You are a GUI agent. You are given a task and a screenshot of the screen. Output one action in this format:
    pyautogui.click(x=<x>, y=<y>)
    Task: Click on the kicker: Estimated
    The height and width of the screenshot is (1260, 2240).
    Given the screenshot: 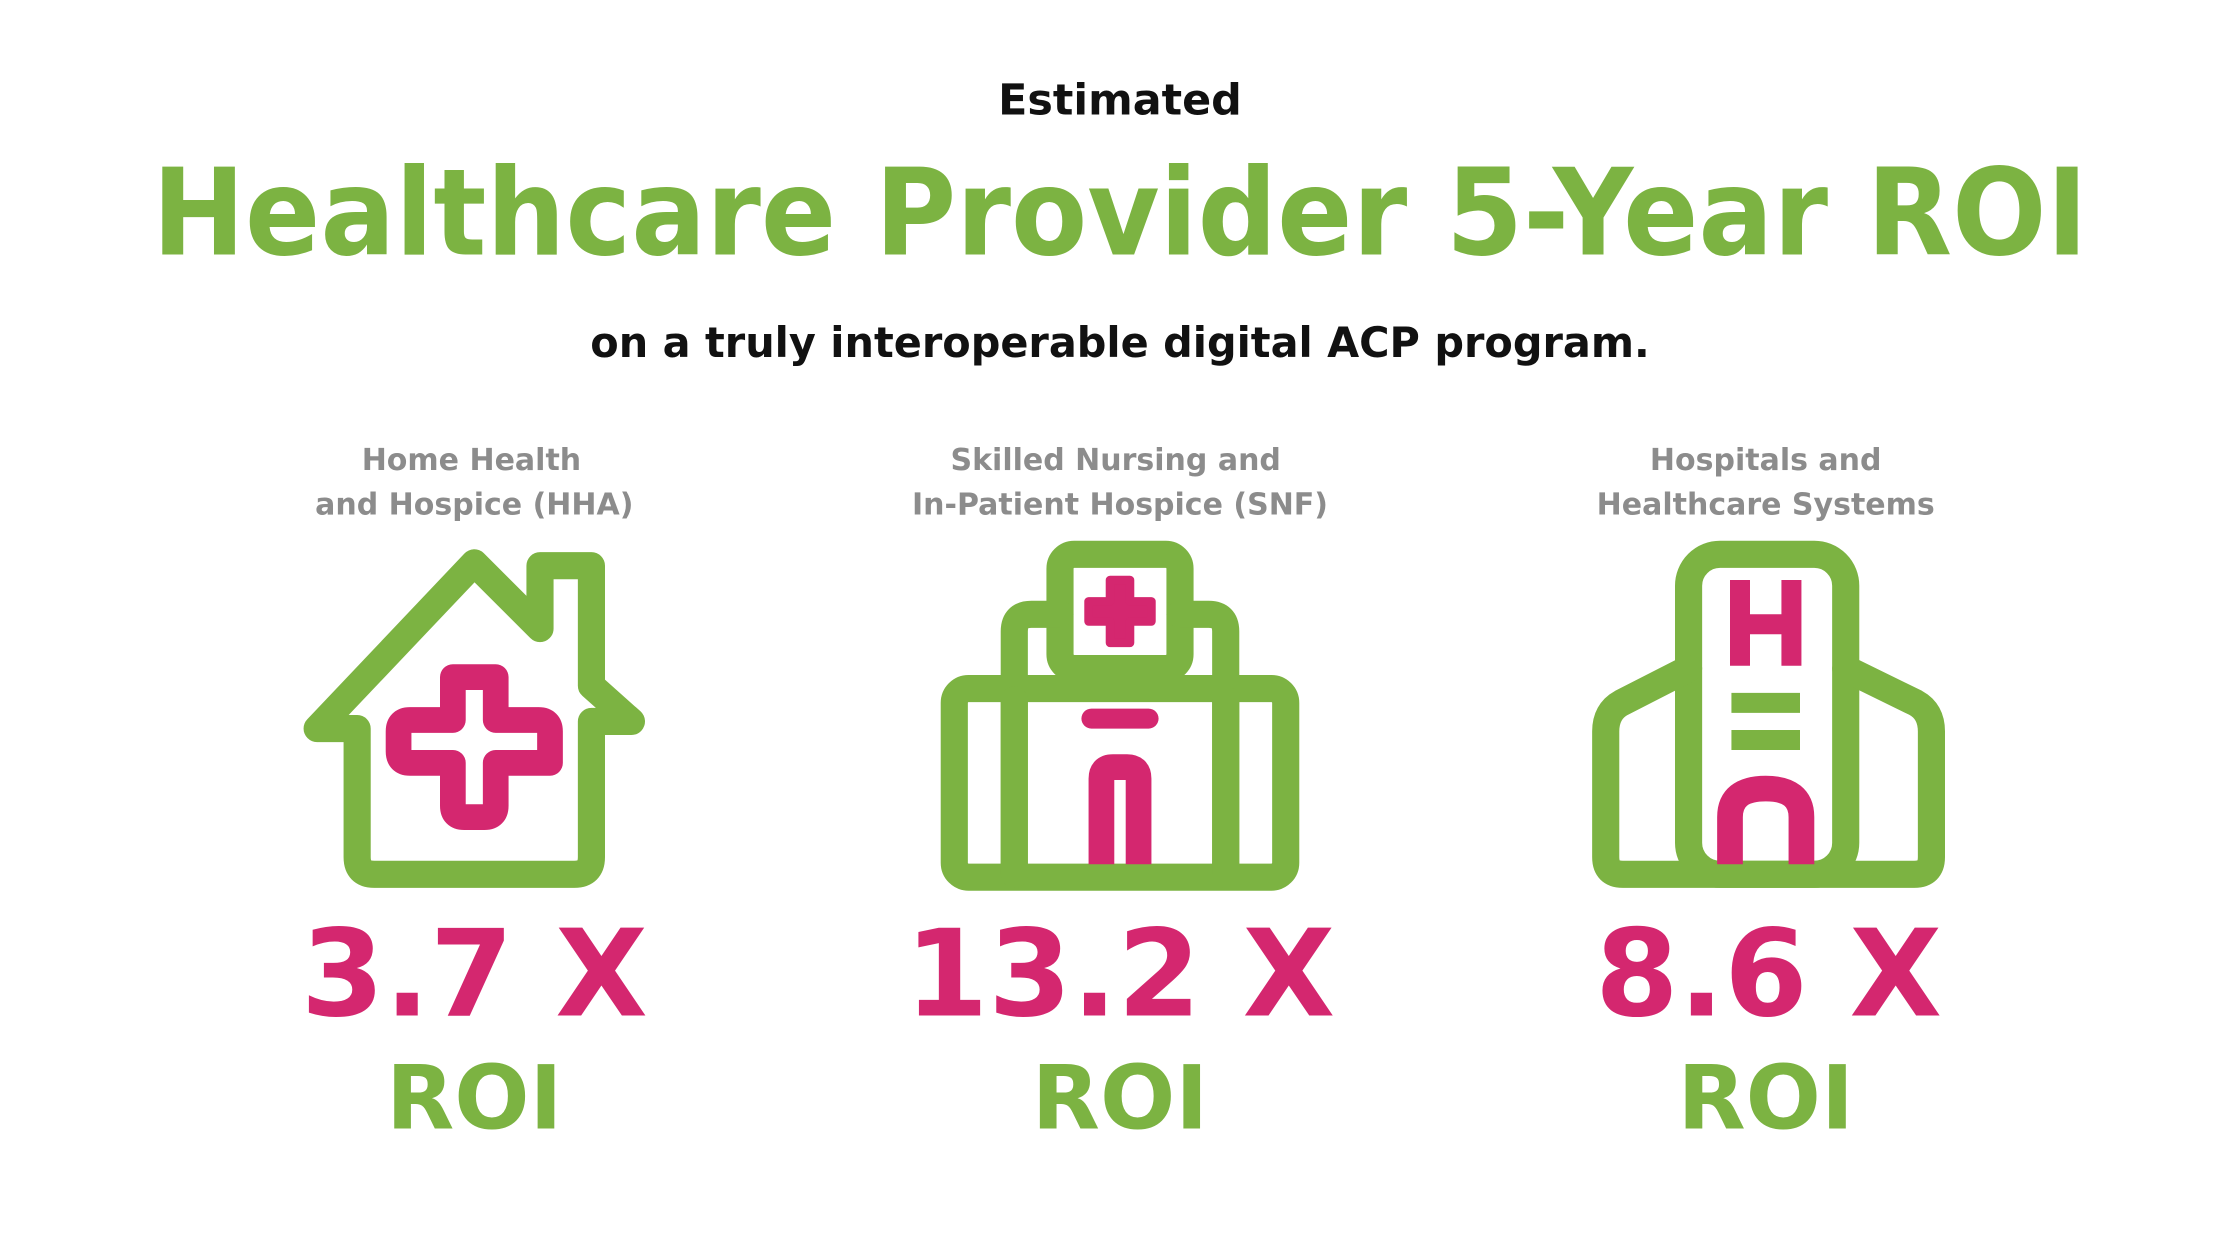 What is the action you would take?
    pyautogui.click(x=1120, y=100)
    